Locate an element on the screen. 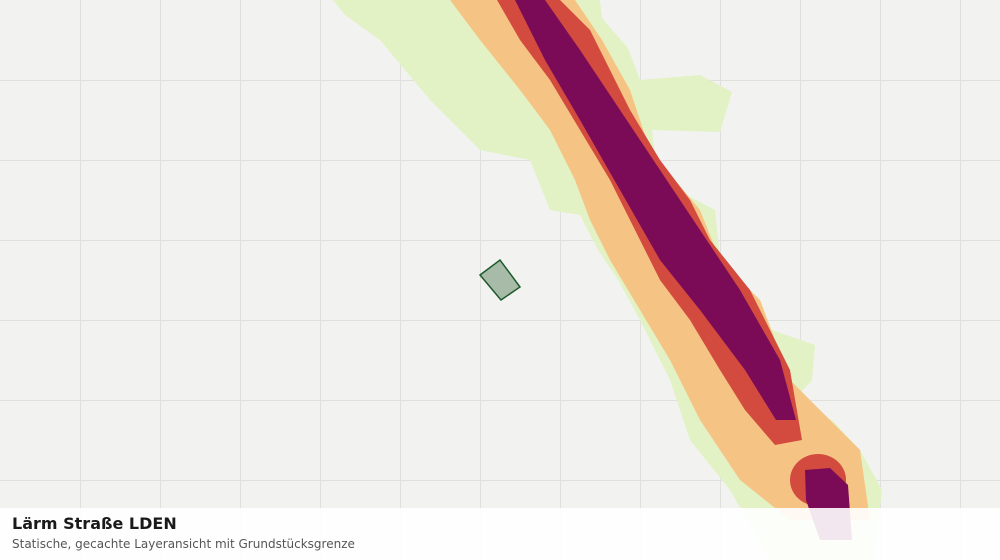 The image size is (1000, 560). layer-title: Lärm Straße LDEN is located at coordinates (94, 523).